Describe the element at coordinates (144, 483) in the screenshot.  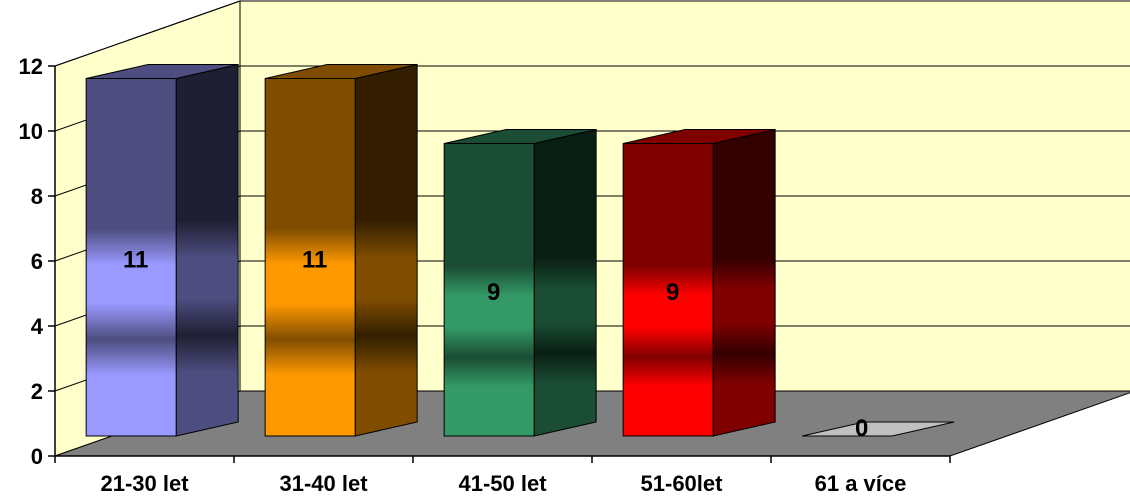
I see `x-category-label: 21-30 let` at that location.